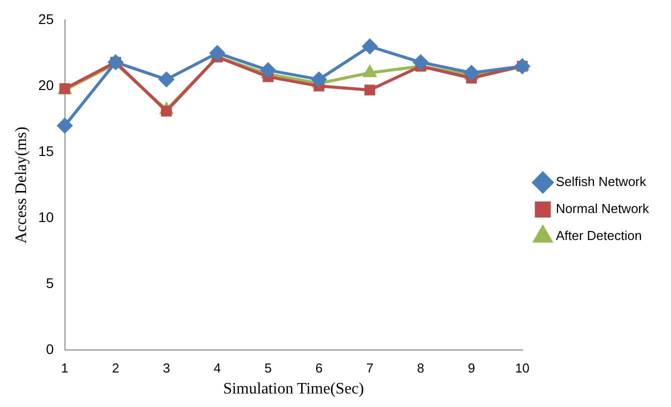 This screenshot has height=407, width=671. I want to click on x-tick-label: 4, so click(217, 368).